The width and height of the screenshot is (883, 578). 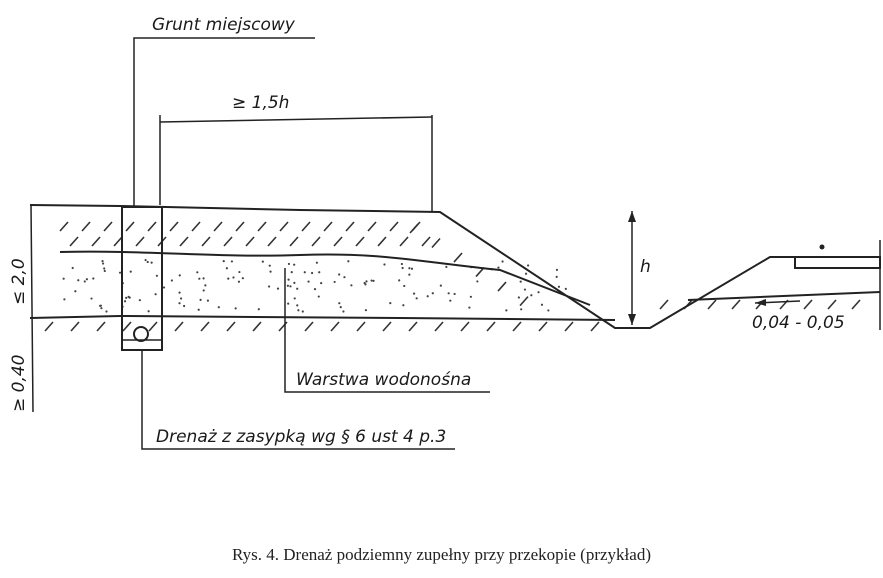 What do you see at coordinates (837, 262) in the screenshot?
I see `road-slab` at bounding box center [837, 262].